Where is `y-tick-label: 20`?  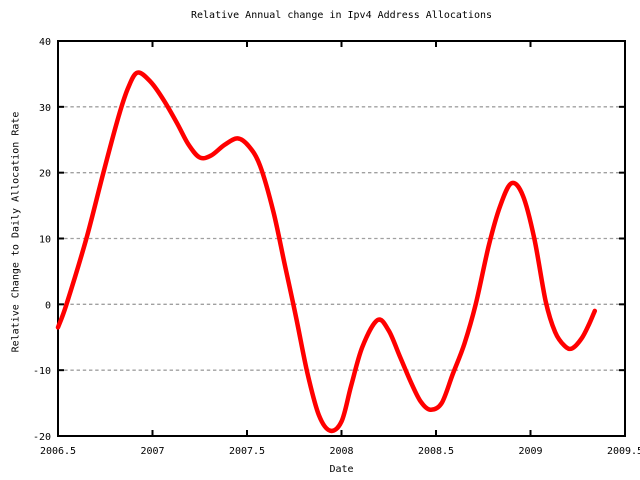
y-tick-label: 20 is located at coordinates (45, 174).